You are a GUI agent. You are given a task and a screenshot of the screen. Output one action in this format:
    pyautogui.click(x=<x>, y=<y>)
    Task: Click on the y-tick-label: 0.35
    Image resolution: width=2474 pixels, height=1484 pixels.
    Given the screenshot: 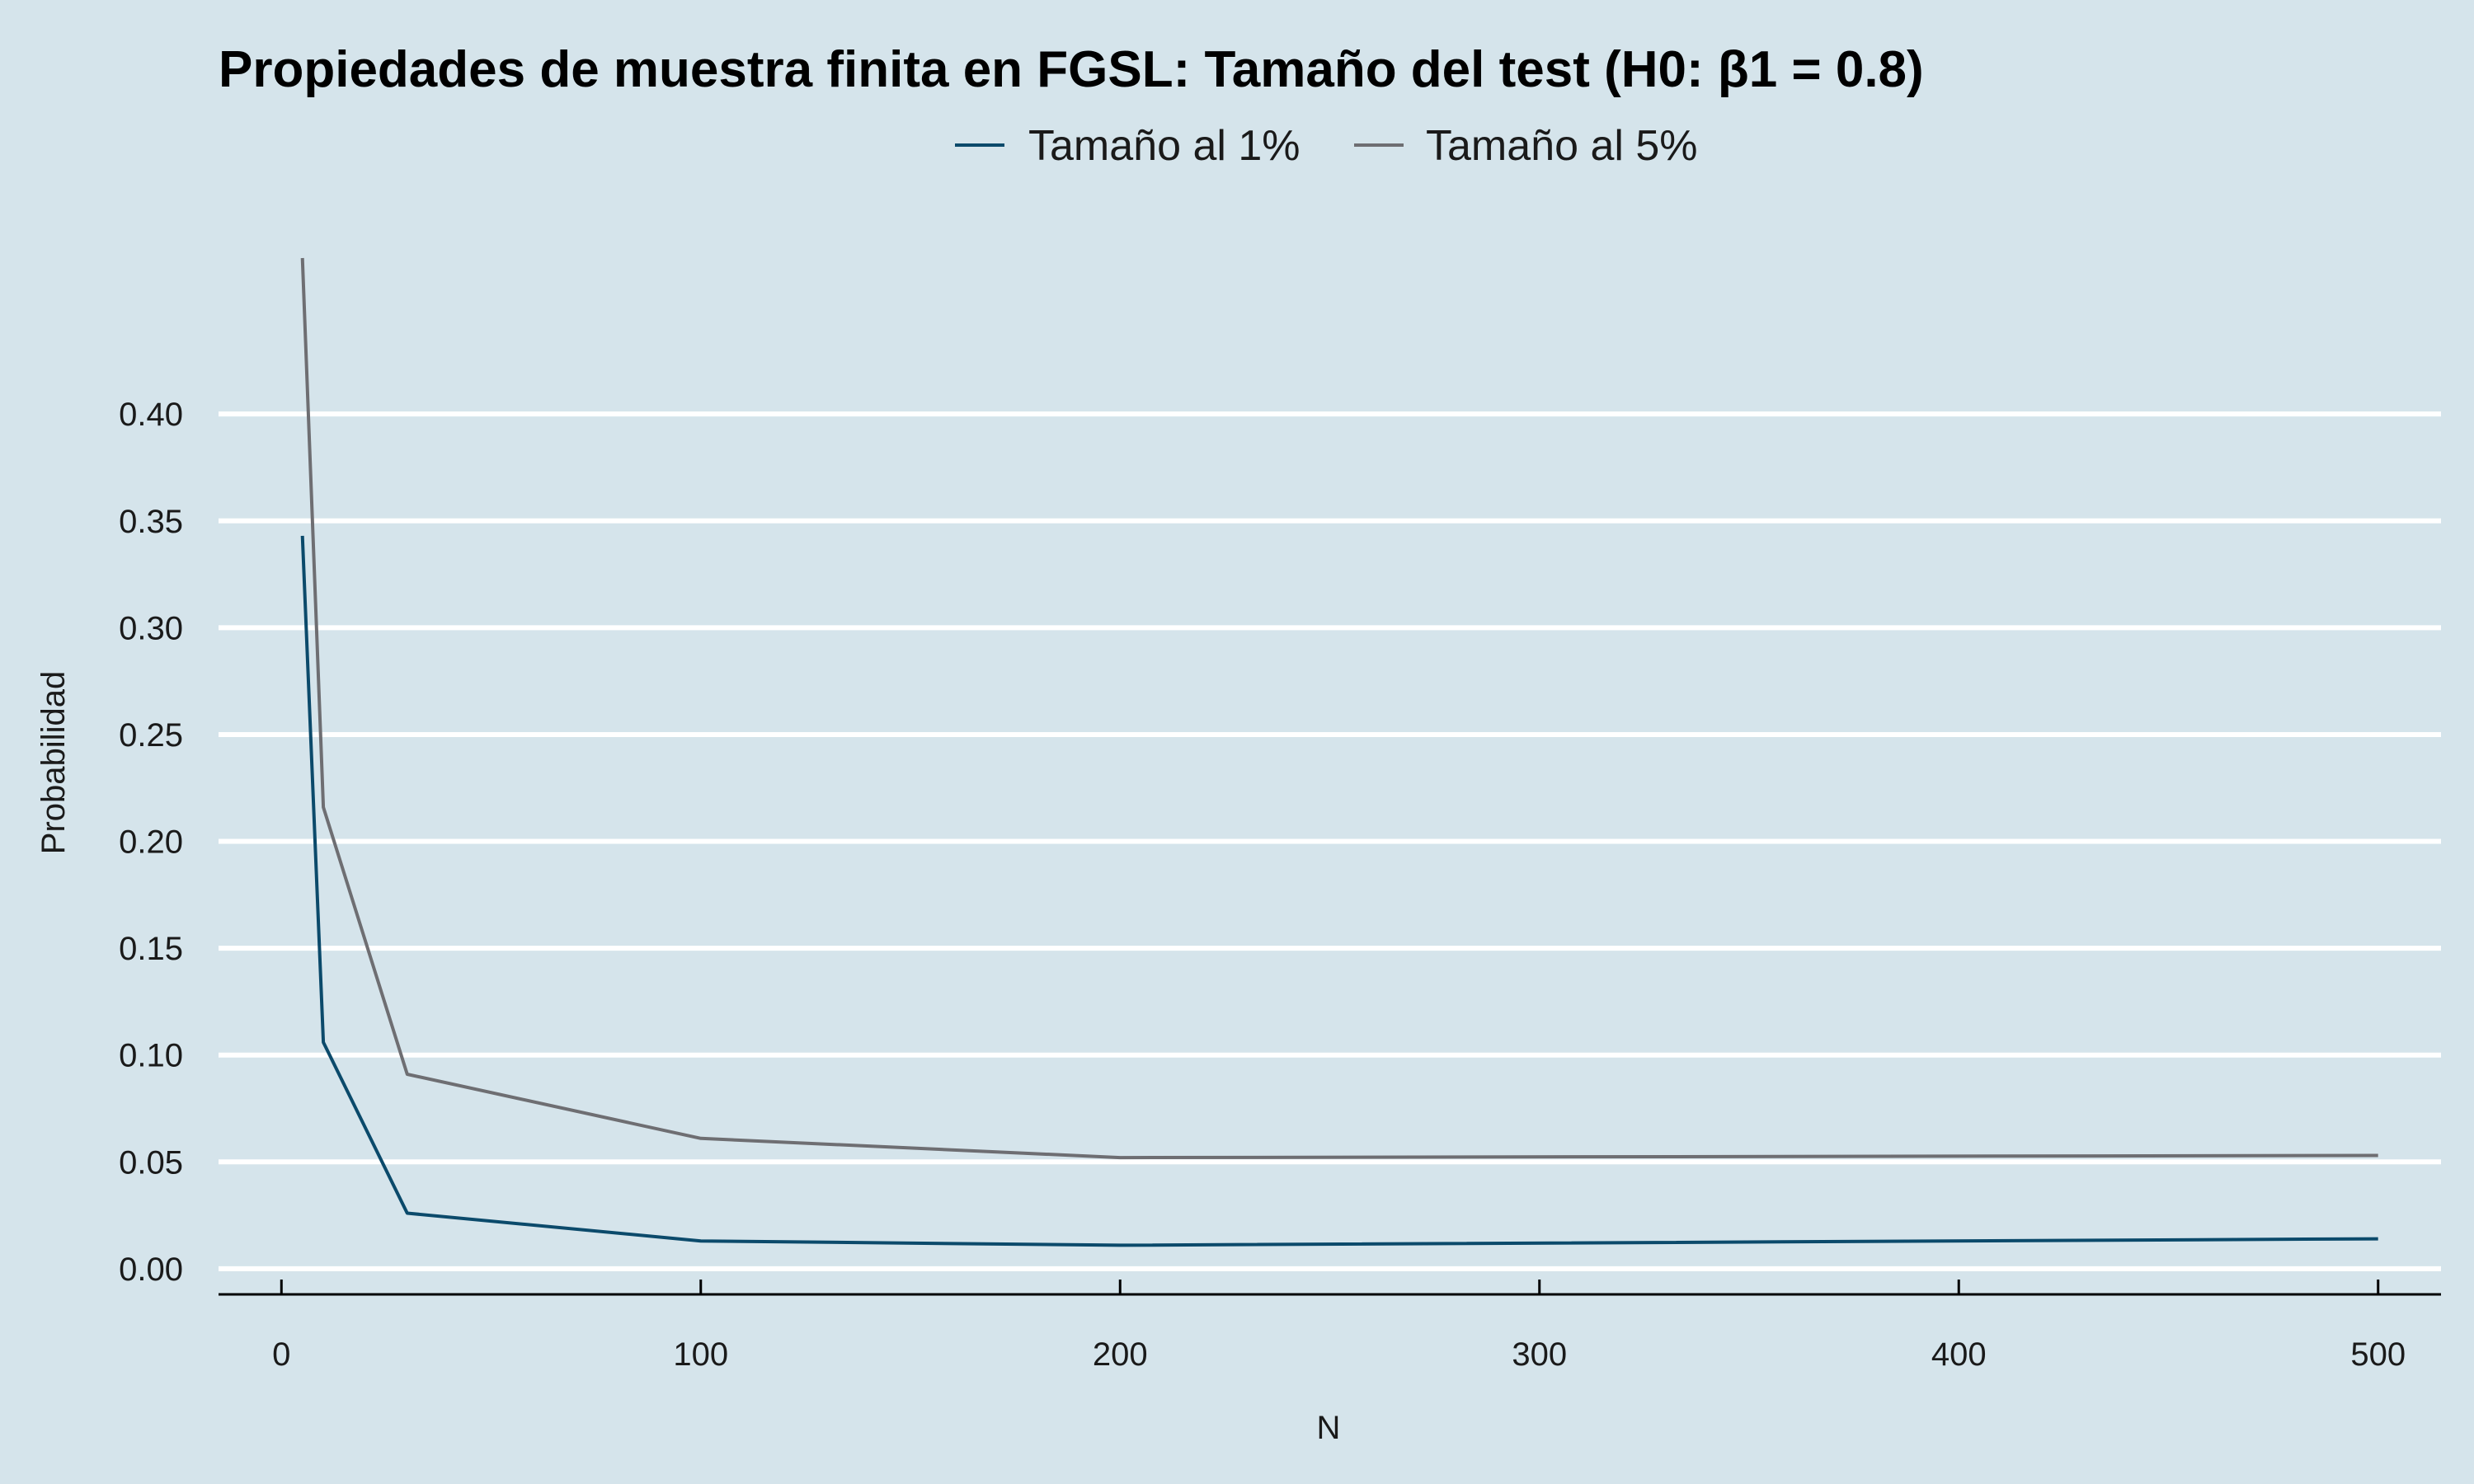 What is the action you would take?
    pyautogui.click(x=151, y=522)
    